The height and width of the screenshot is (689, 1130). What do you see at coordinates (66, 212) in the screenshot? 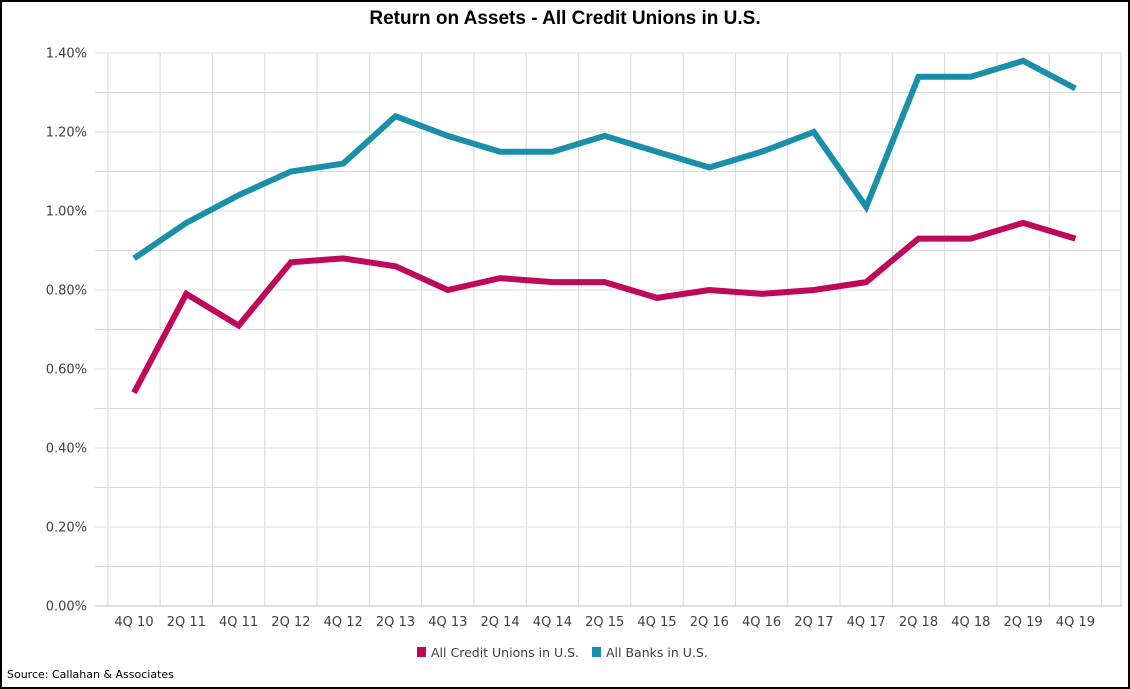
I see `y-tick-label: 1.00%` at bounding box center [66, 212].